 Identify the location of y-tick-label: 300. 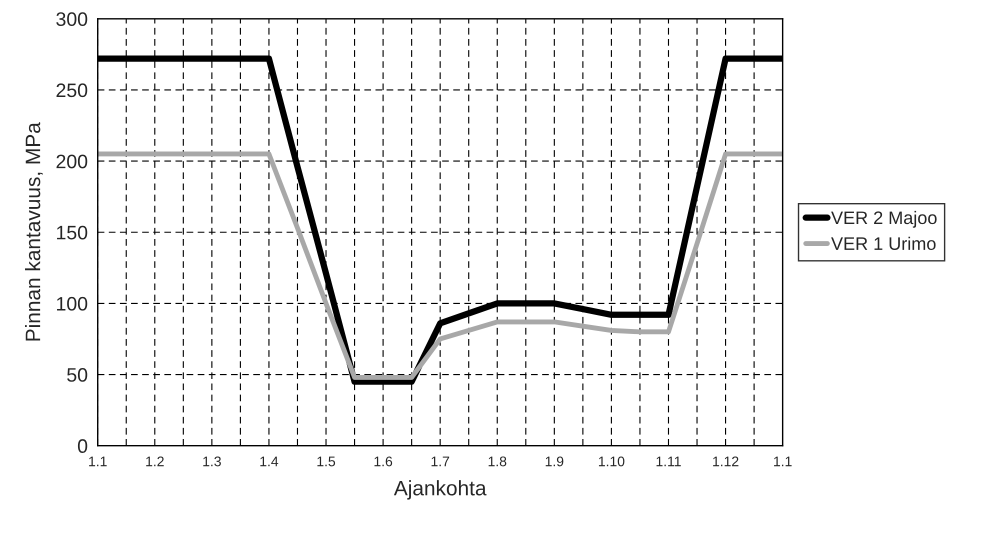
(72, 19).